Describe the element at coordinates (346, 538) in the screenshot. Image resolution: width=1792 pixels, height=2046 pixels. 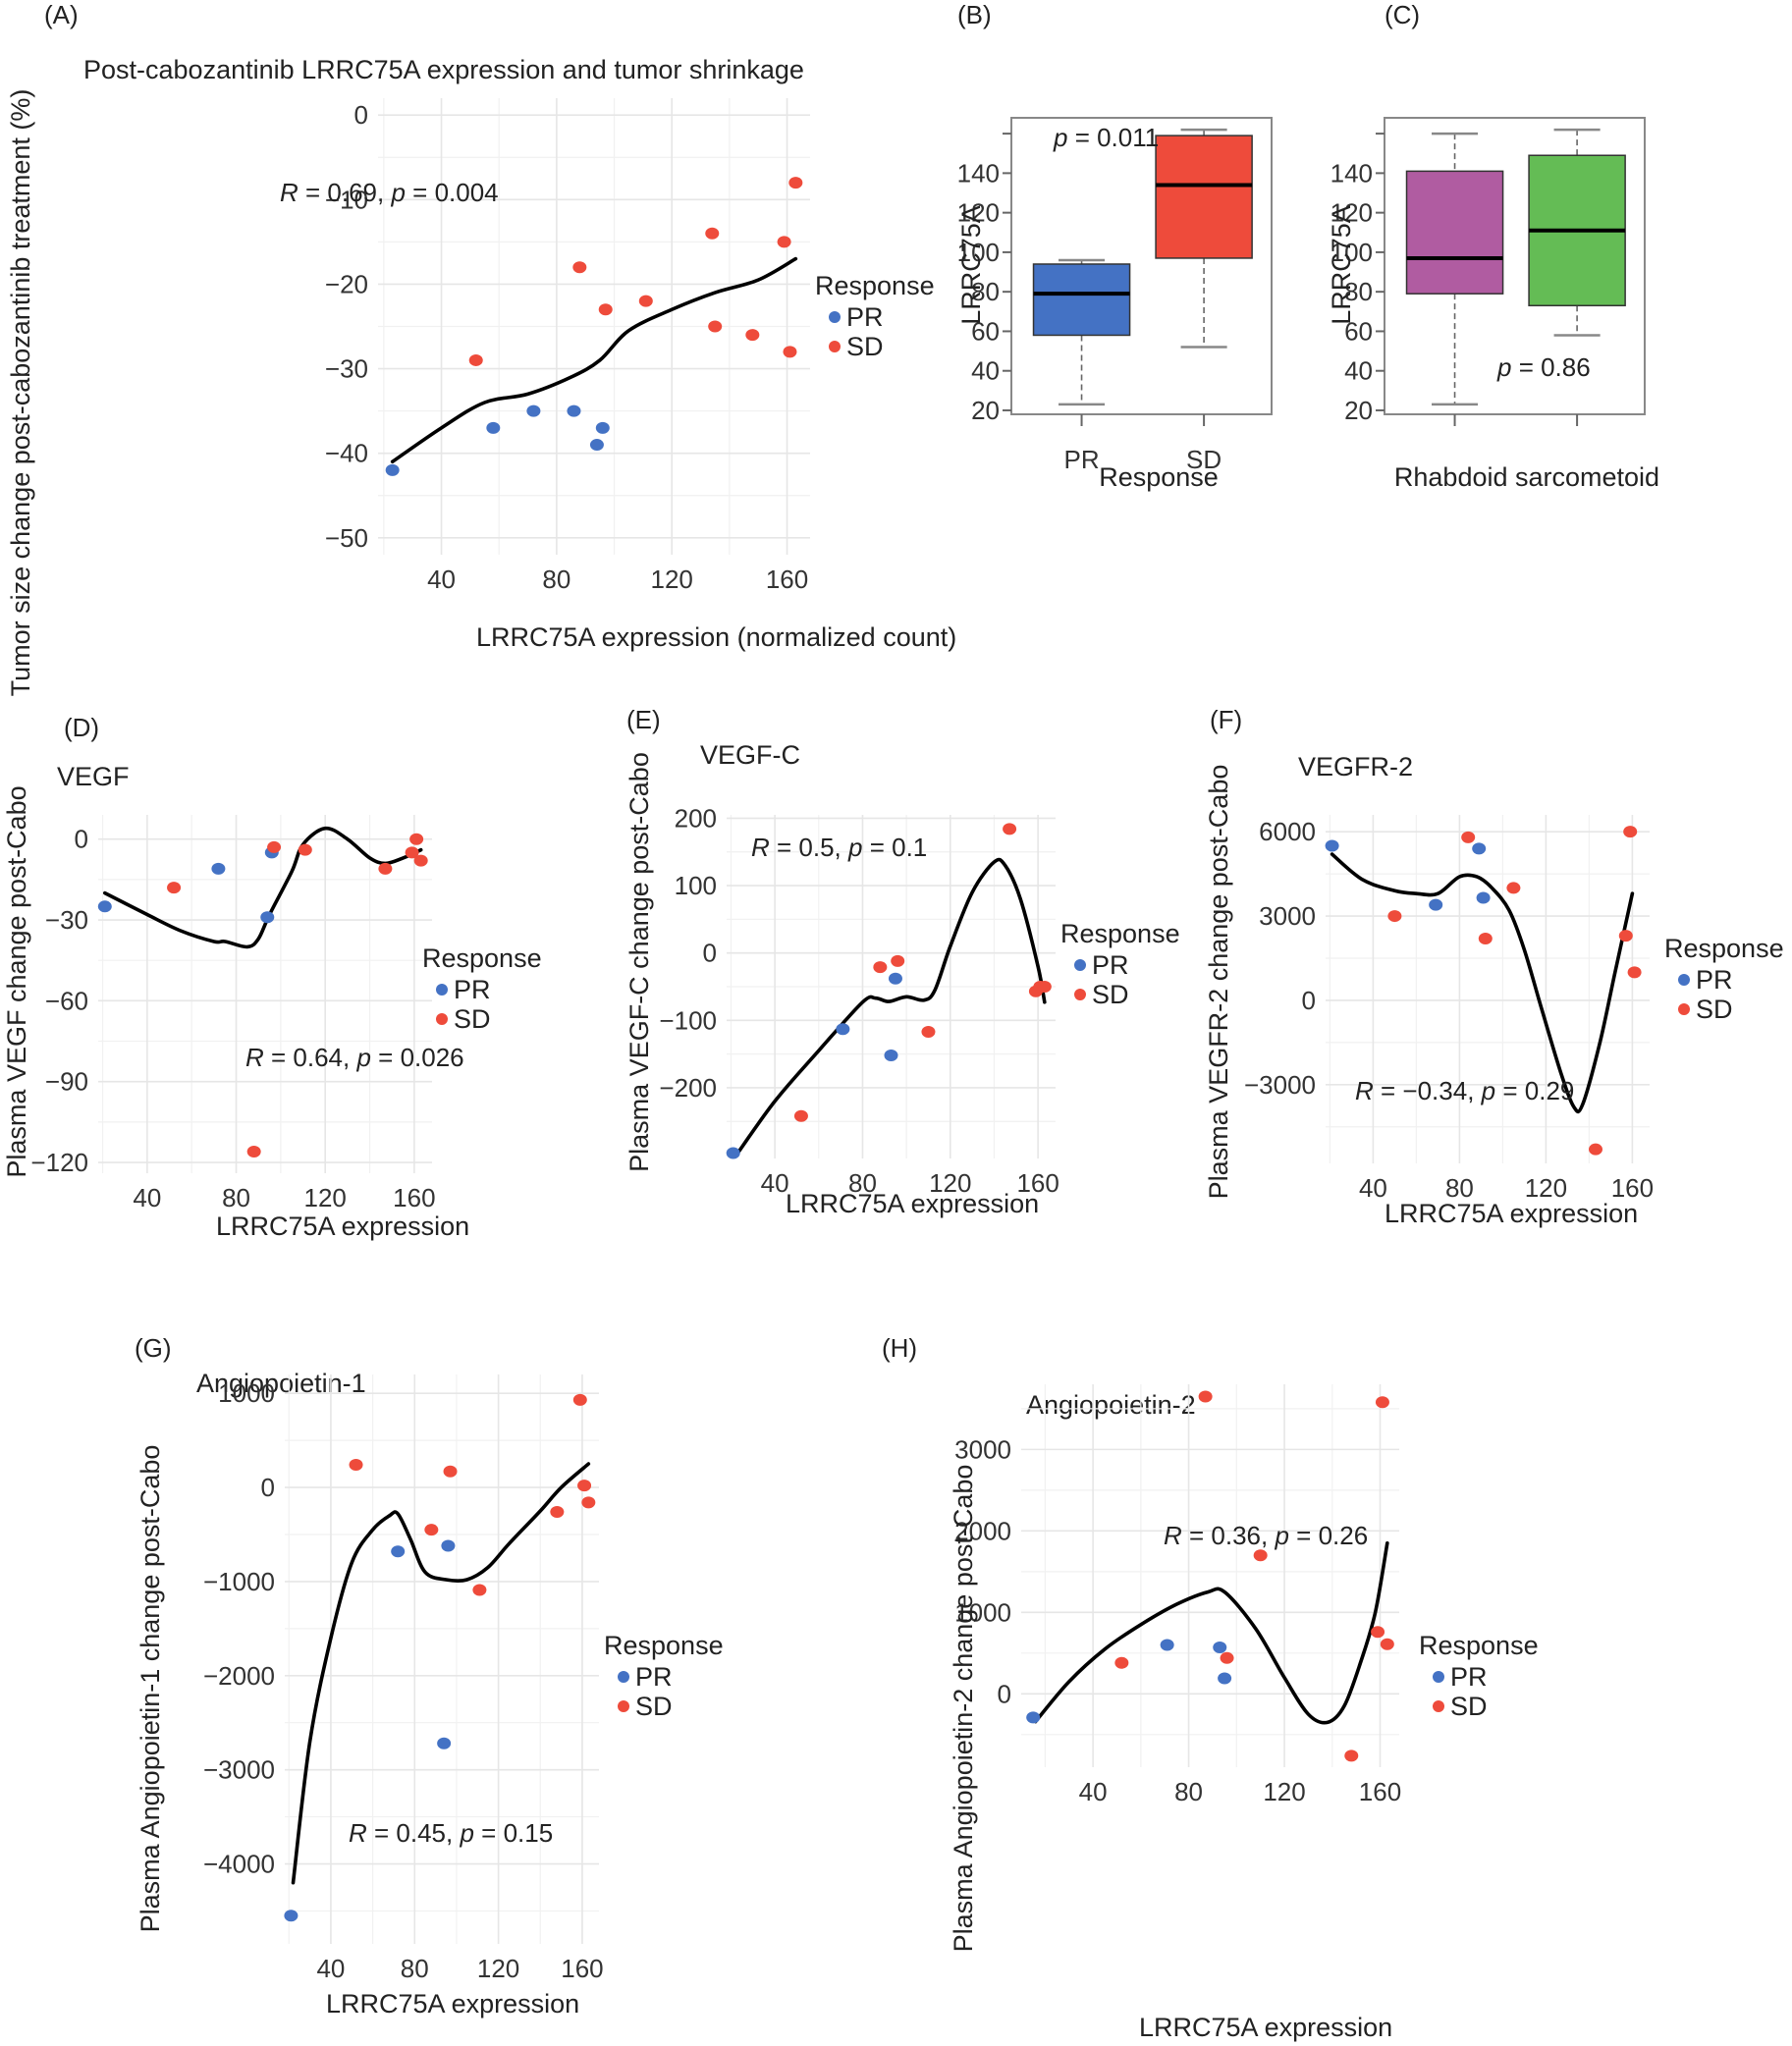
I see `y-tick-label: −50` at that location.